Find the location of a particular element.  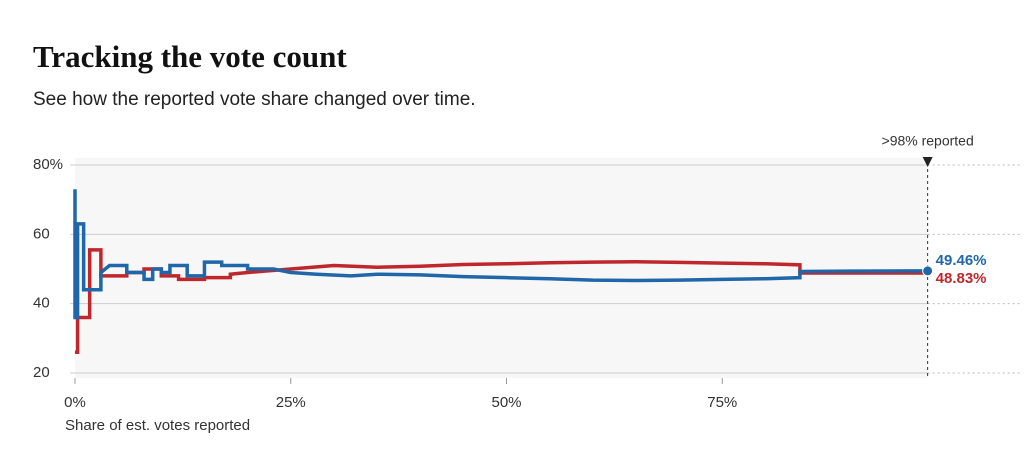

x-axis-label: Share of est. votes reported is located at coordinates (157, 425).